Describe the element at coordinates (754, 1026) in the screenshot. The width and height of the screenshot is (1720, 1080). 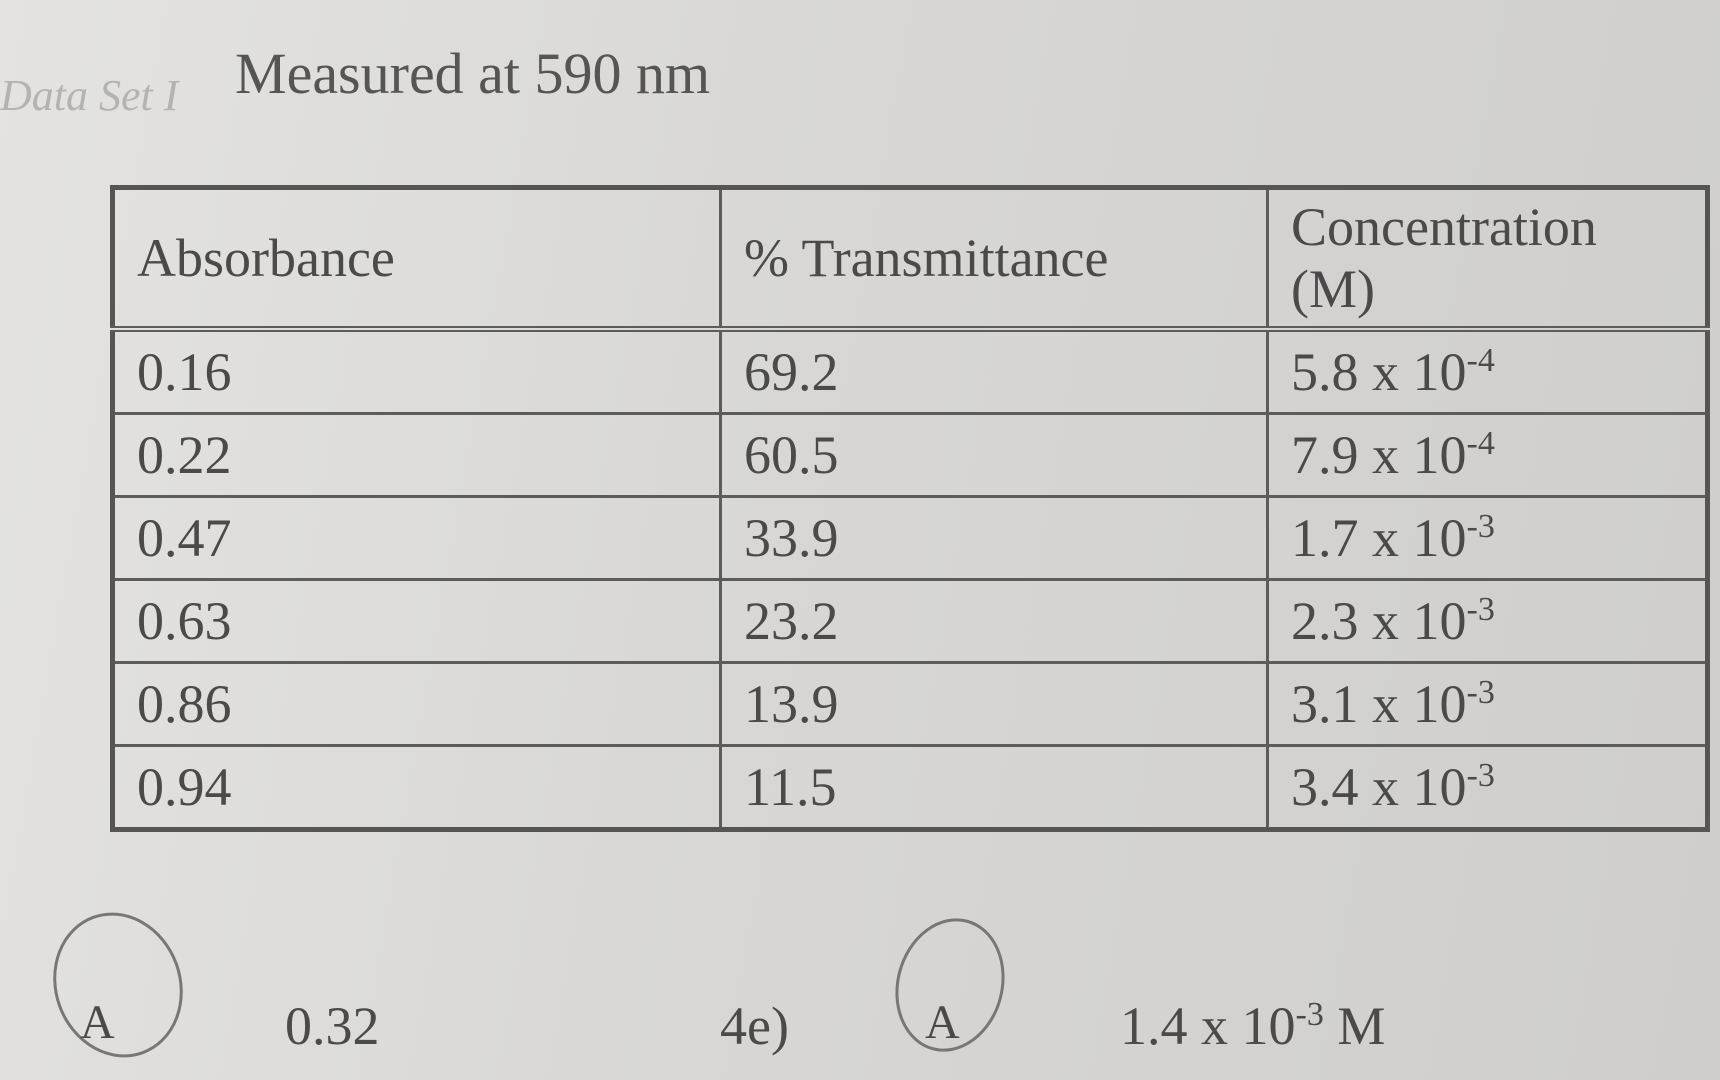
I see `question-number: 4e)` at that location.